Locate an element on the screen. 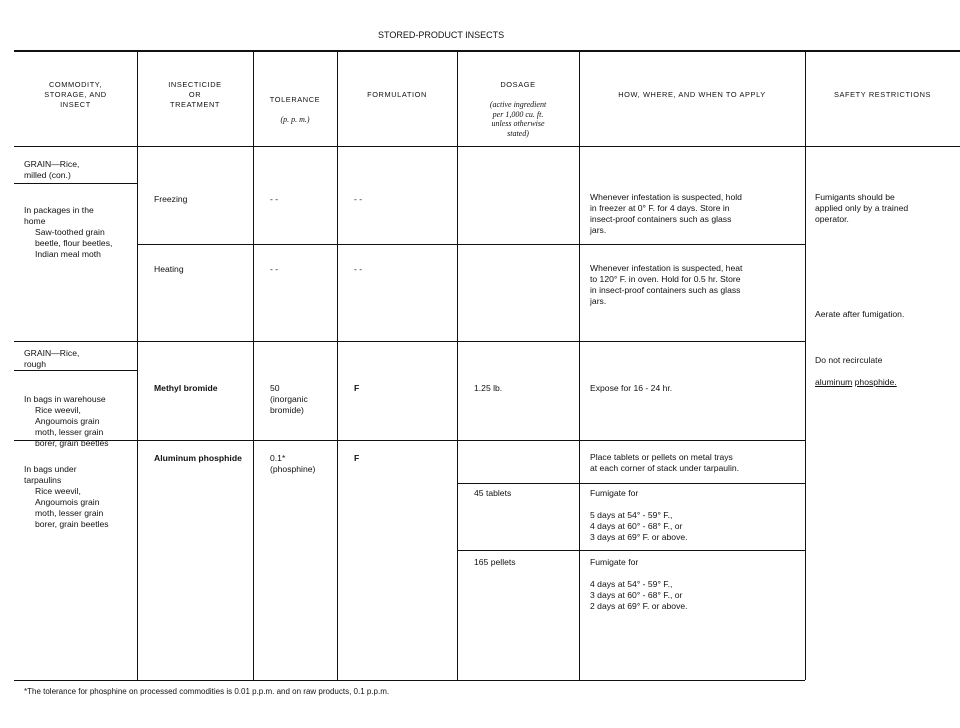 The width and height of the screenshot is (960, 728). formulation-aluminum-phosphide: F is located at coordinates (357, 458).